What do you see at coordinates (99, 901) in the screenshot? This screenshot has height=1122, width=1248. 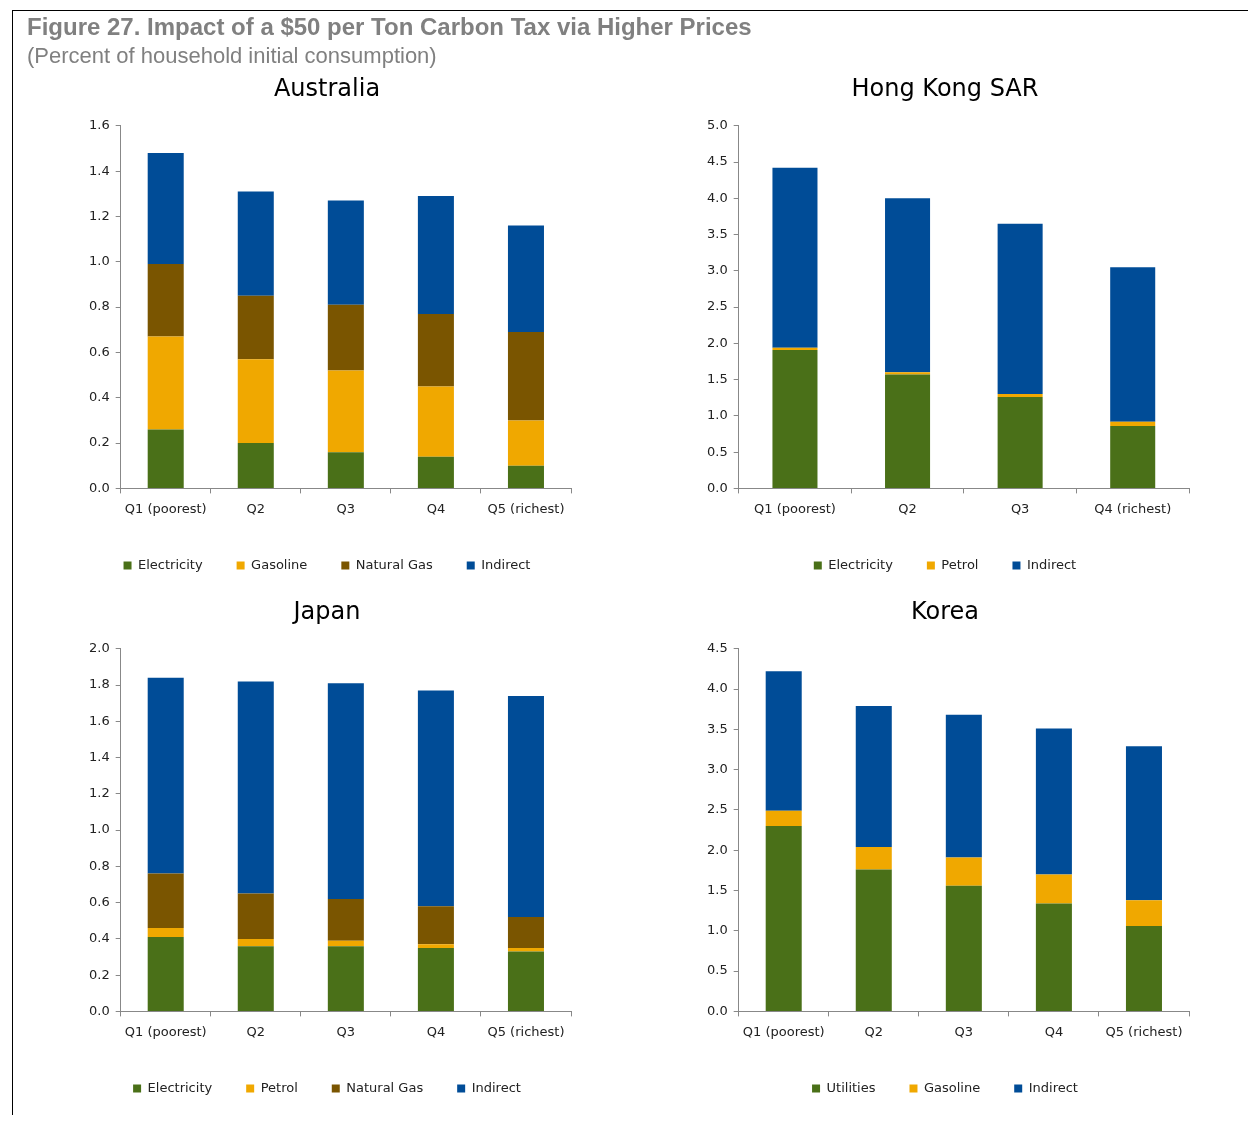 I see `y-tick-label: 0.6` at bounding box center [99, 901].